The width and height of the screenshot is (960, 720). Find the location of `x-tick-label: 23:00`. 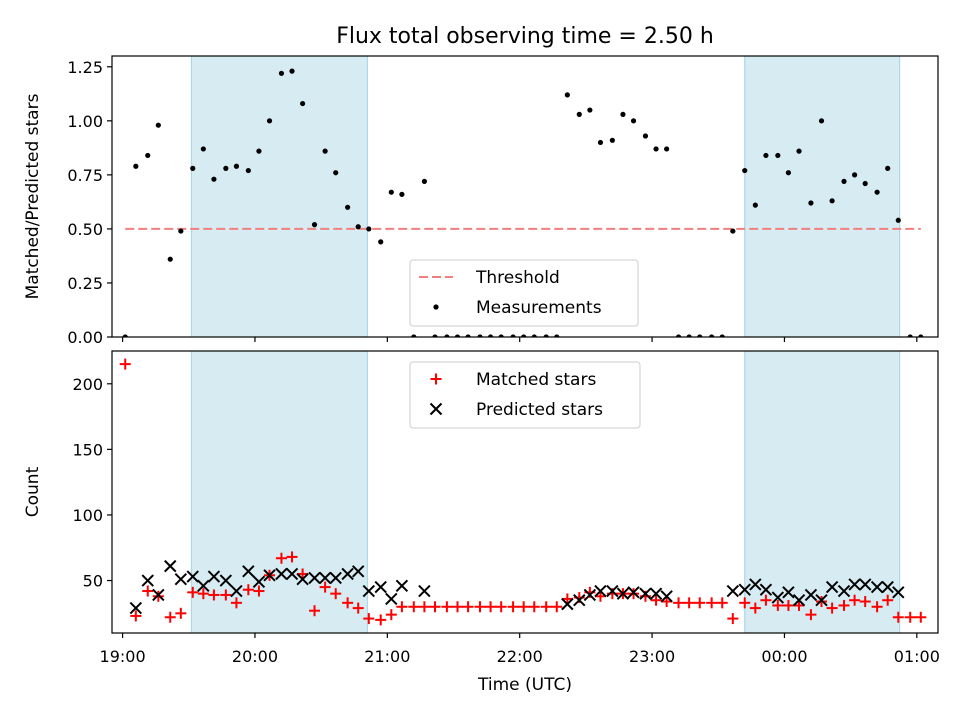

x-tick-label: 23:00 is located at coordinates (652, 656).